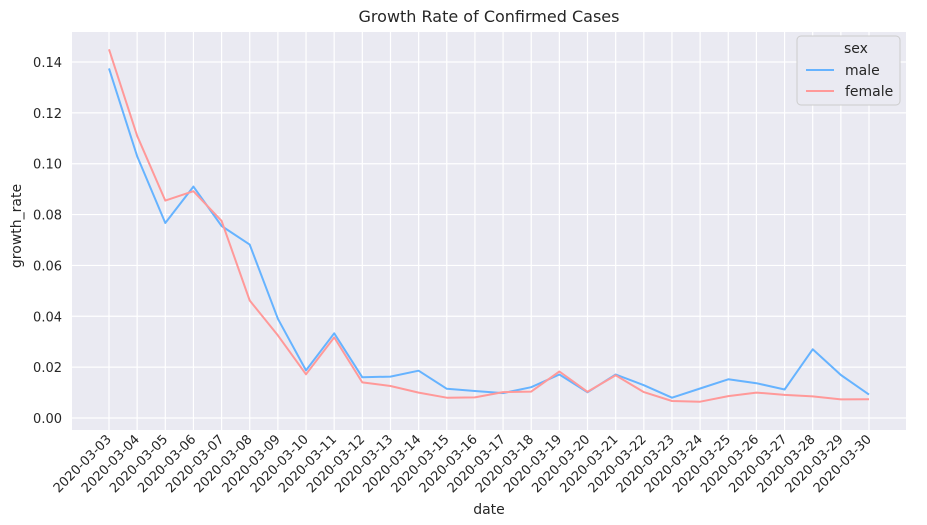 The width and height of the screenshot is (927, 525). Describe the element at coordinates (856, 49) in the screenshot. I see `legend-title: sex` at that location.